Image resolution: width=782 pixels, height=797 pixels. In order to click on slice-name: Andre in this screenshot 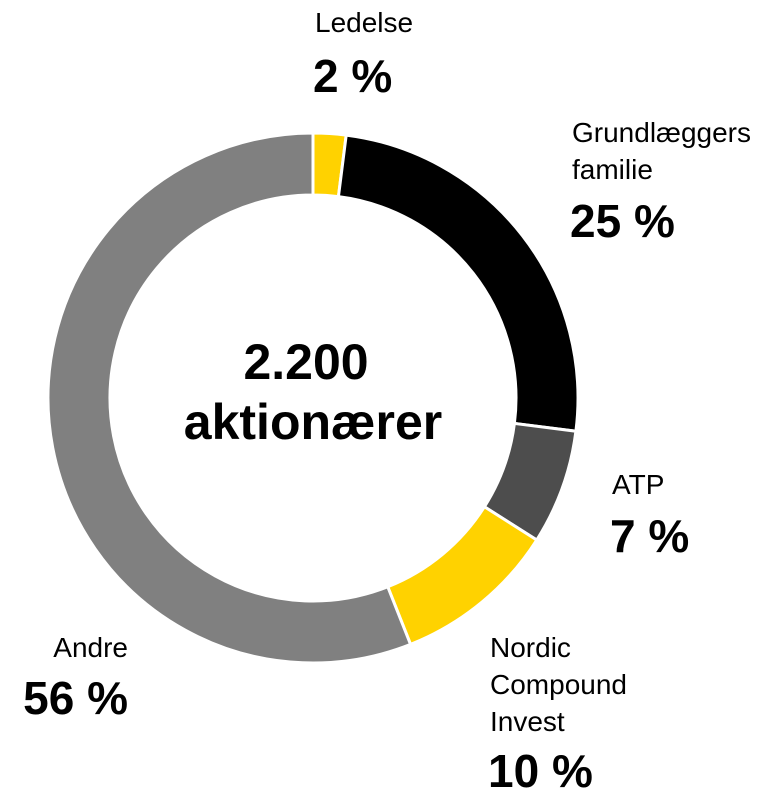, I will do `click(90, 647)`.